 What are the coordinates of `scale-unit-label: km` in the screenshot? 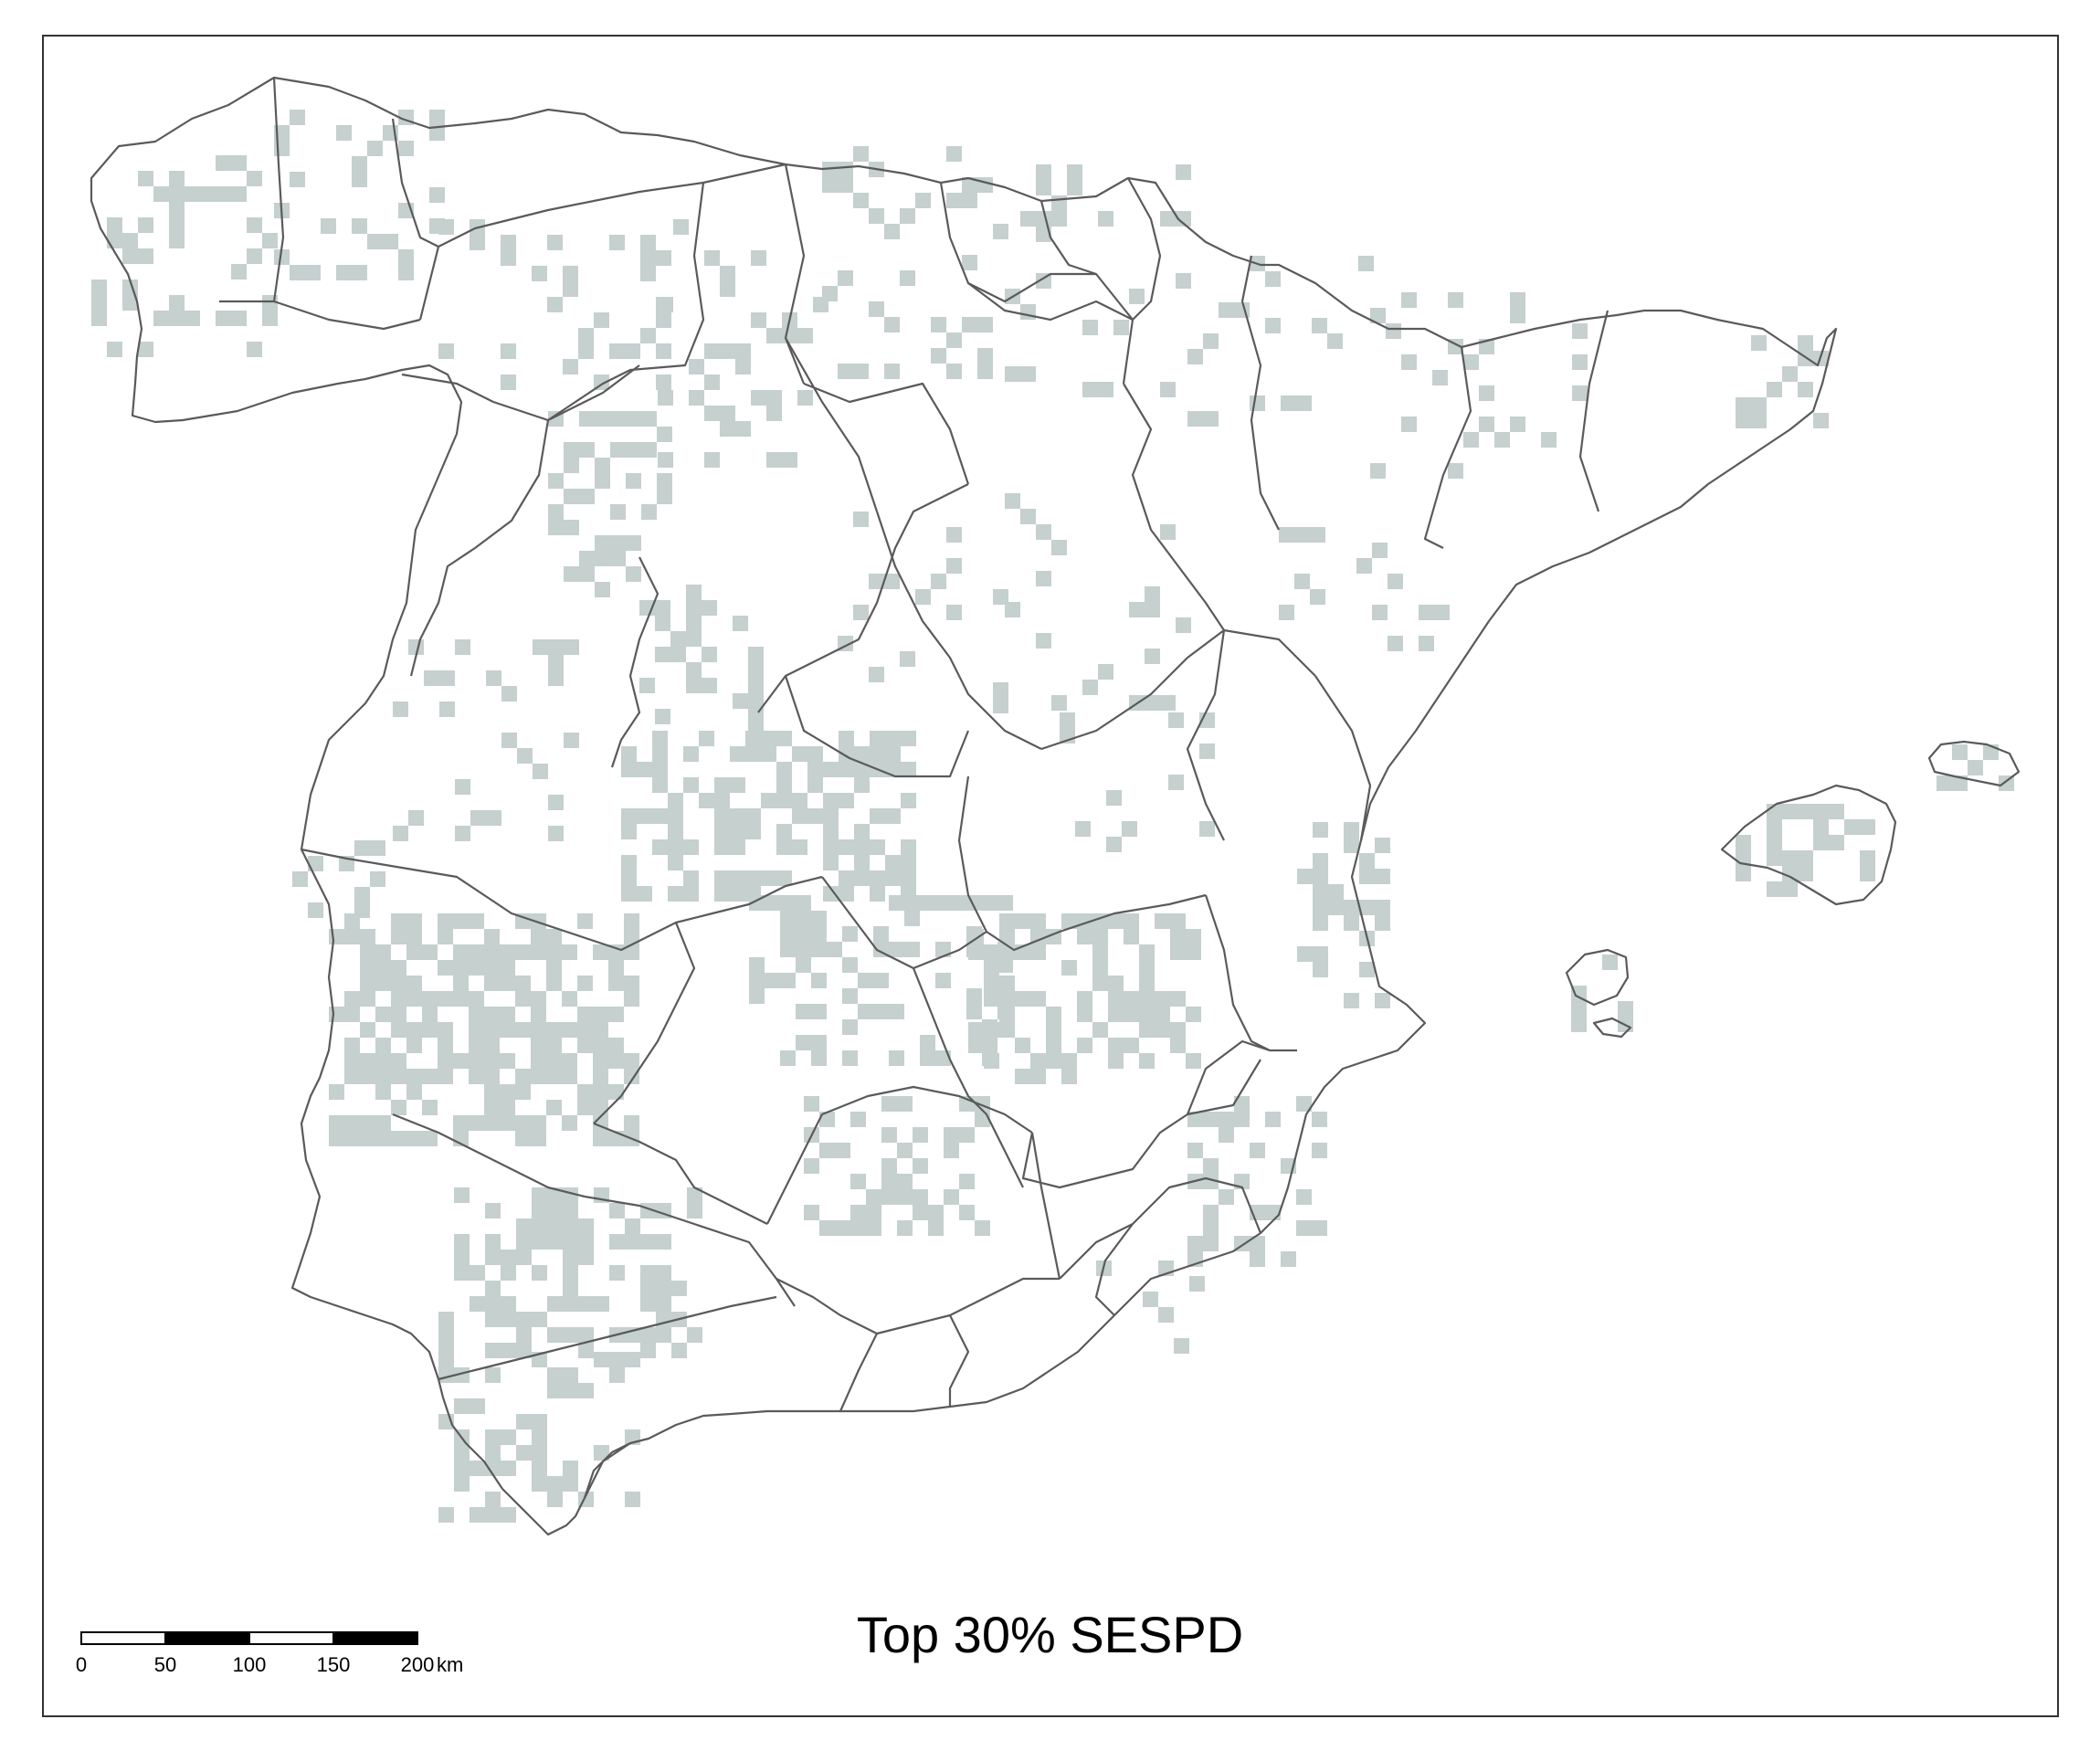 It's located at (450, 1665).